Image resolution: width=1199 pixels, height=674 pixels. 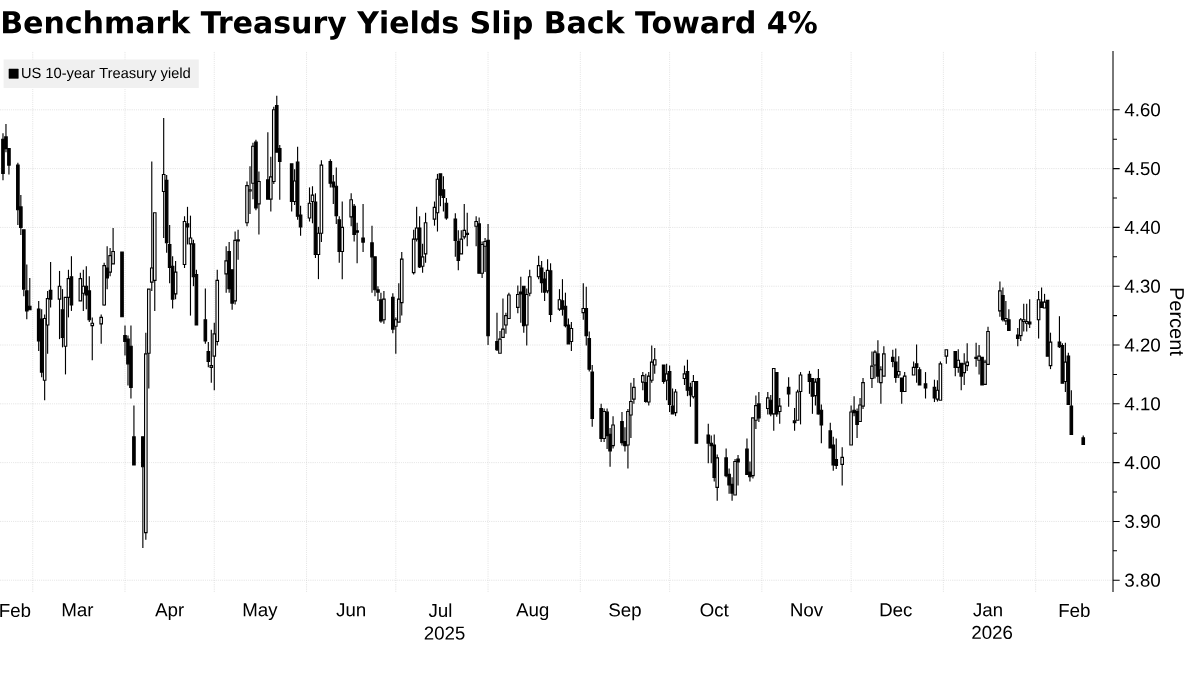 What do you see at coordinates (1176, 322) in the screenshot?
I see `y-axis-title: Percent` at bounding box center [1176, 322].